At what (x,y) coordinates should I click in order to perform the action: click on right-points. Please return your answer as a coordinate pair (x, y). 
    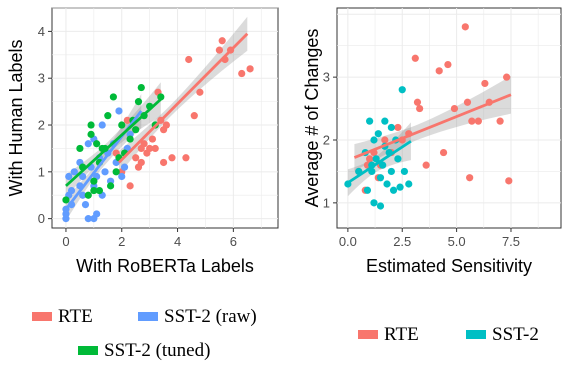
    Looking at the image, I should click on (428, 116).